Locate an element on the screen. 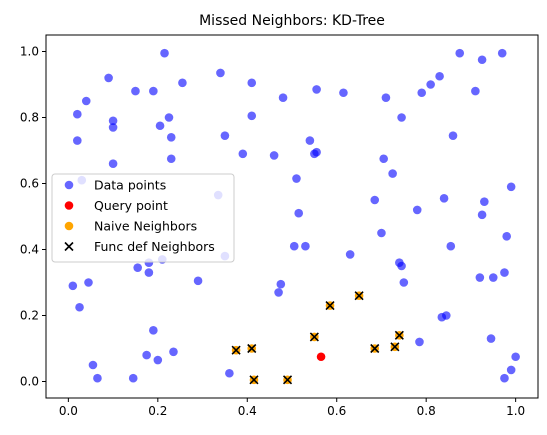 The height and width of the screenshot is (435, 547). legend-item: Data points is located at coordinates (115, 185).